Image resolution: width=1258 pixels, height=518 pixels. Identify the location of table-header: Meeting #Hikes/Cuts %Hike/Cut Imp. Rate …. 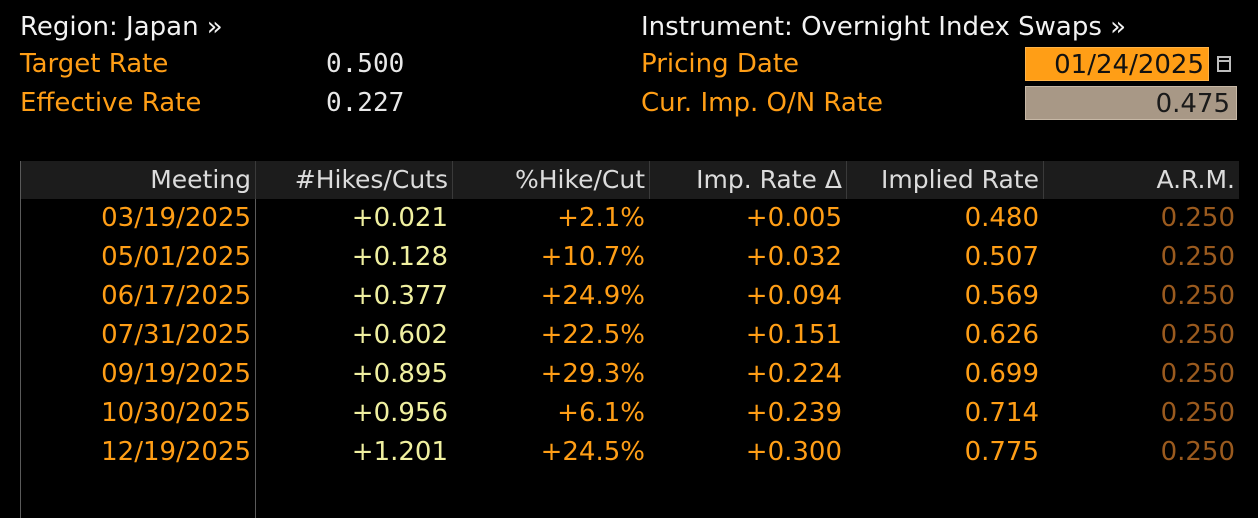
(630, 180).